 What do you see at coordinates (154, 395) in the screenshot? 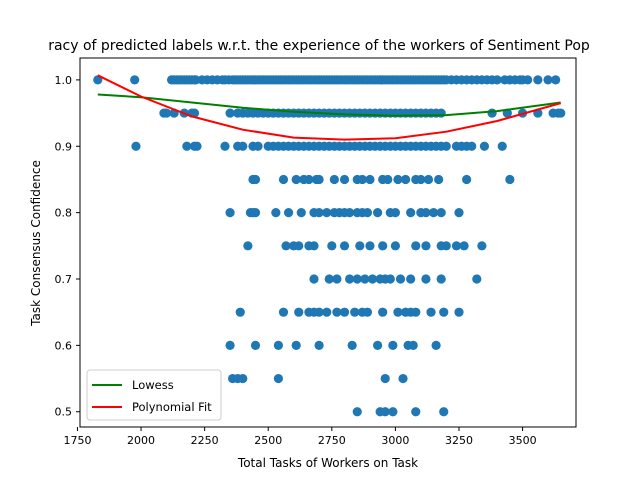
I see `legend: Lowess Polynomial Fit` at bounding box center [154, 395].